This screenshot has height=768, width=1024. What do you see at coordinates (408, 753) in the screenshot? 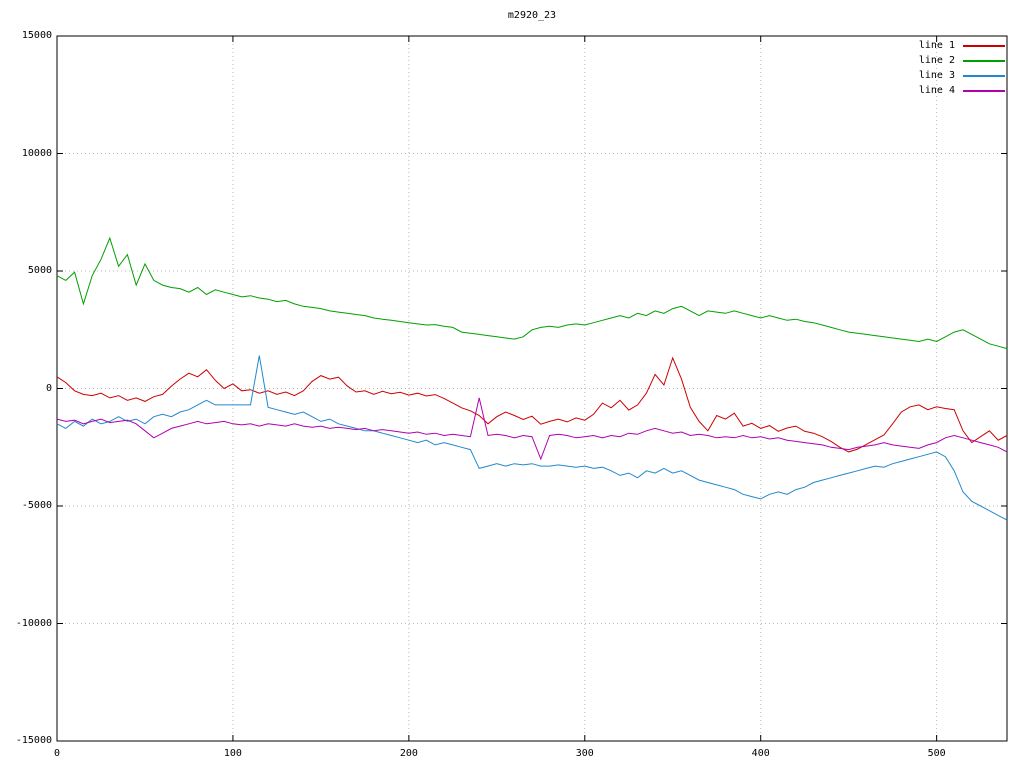
I see `x-tick-label: 200` at bounding box center [408, 753].